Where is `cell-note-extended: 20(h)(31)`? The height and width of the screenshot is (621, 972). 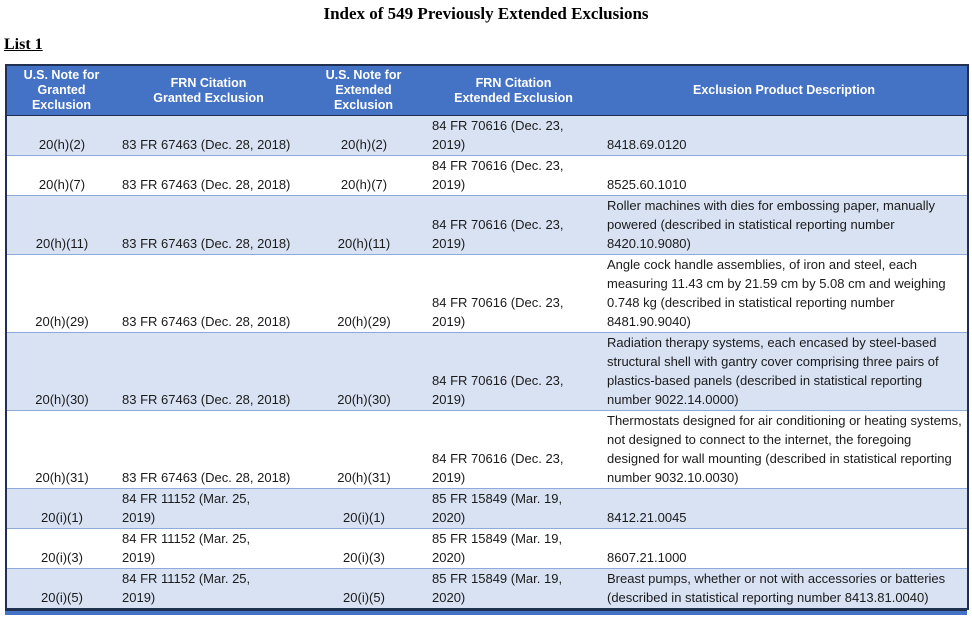 cell-note-extended: 20(h)(31) is located at coordinates (364, 477).